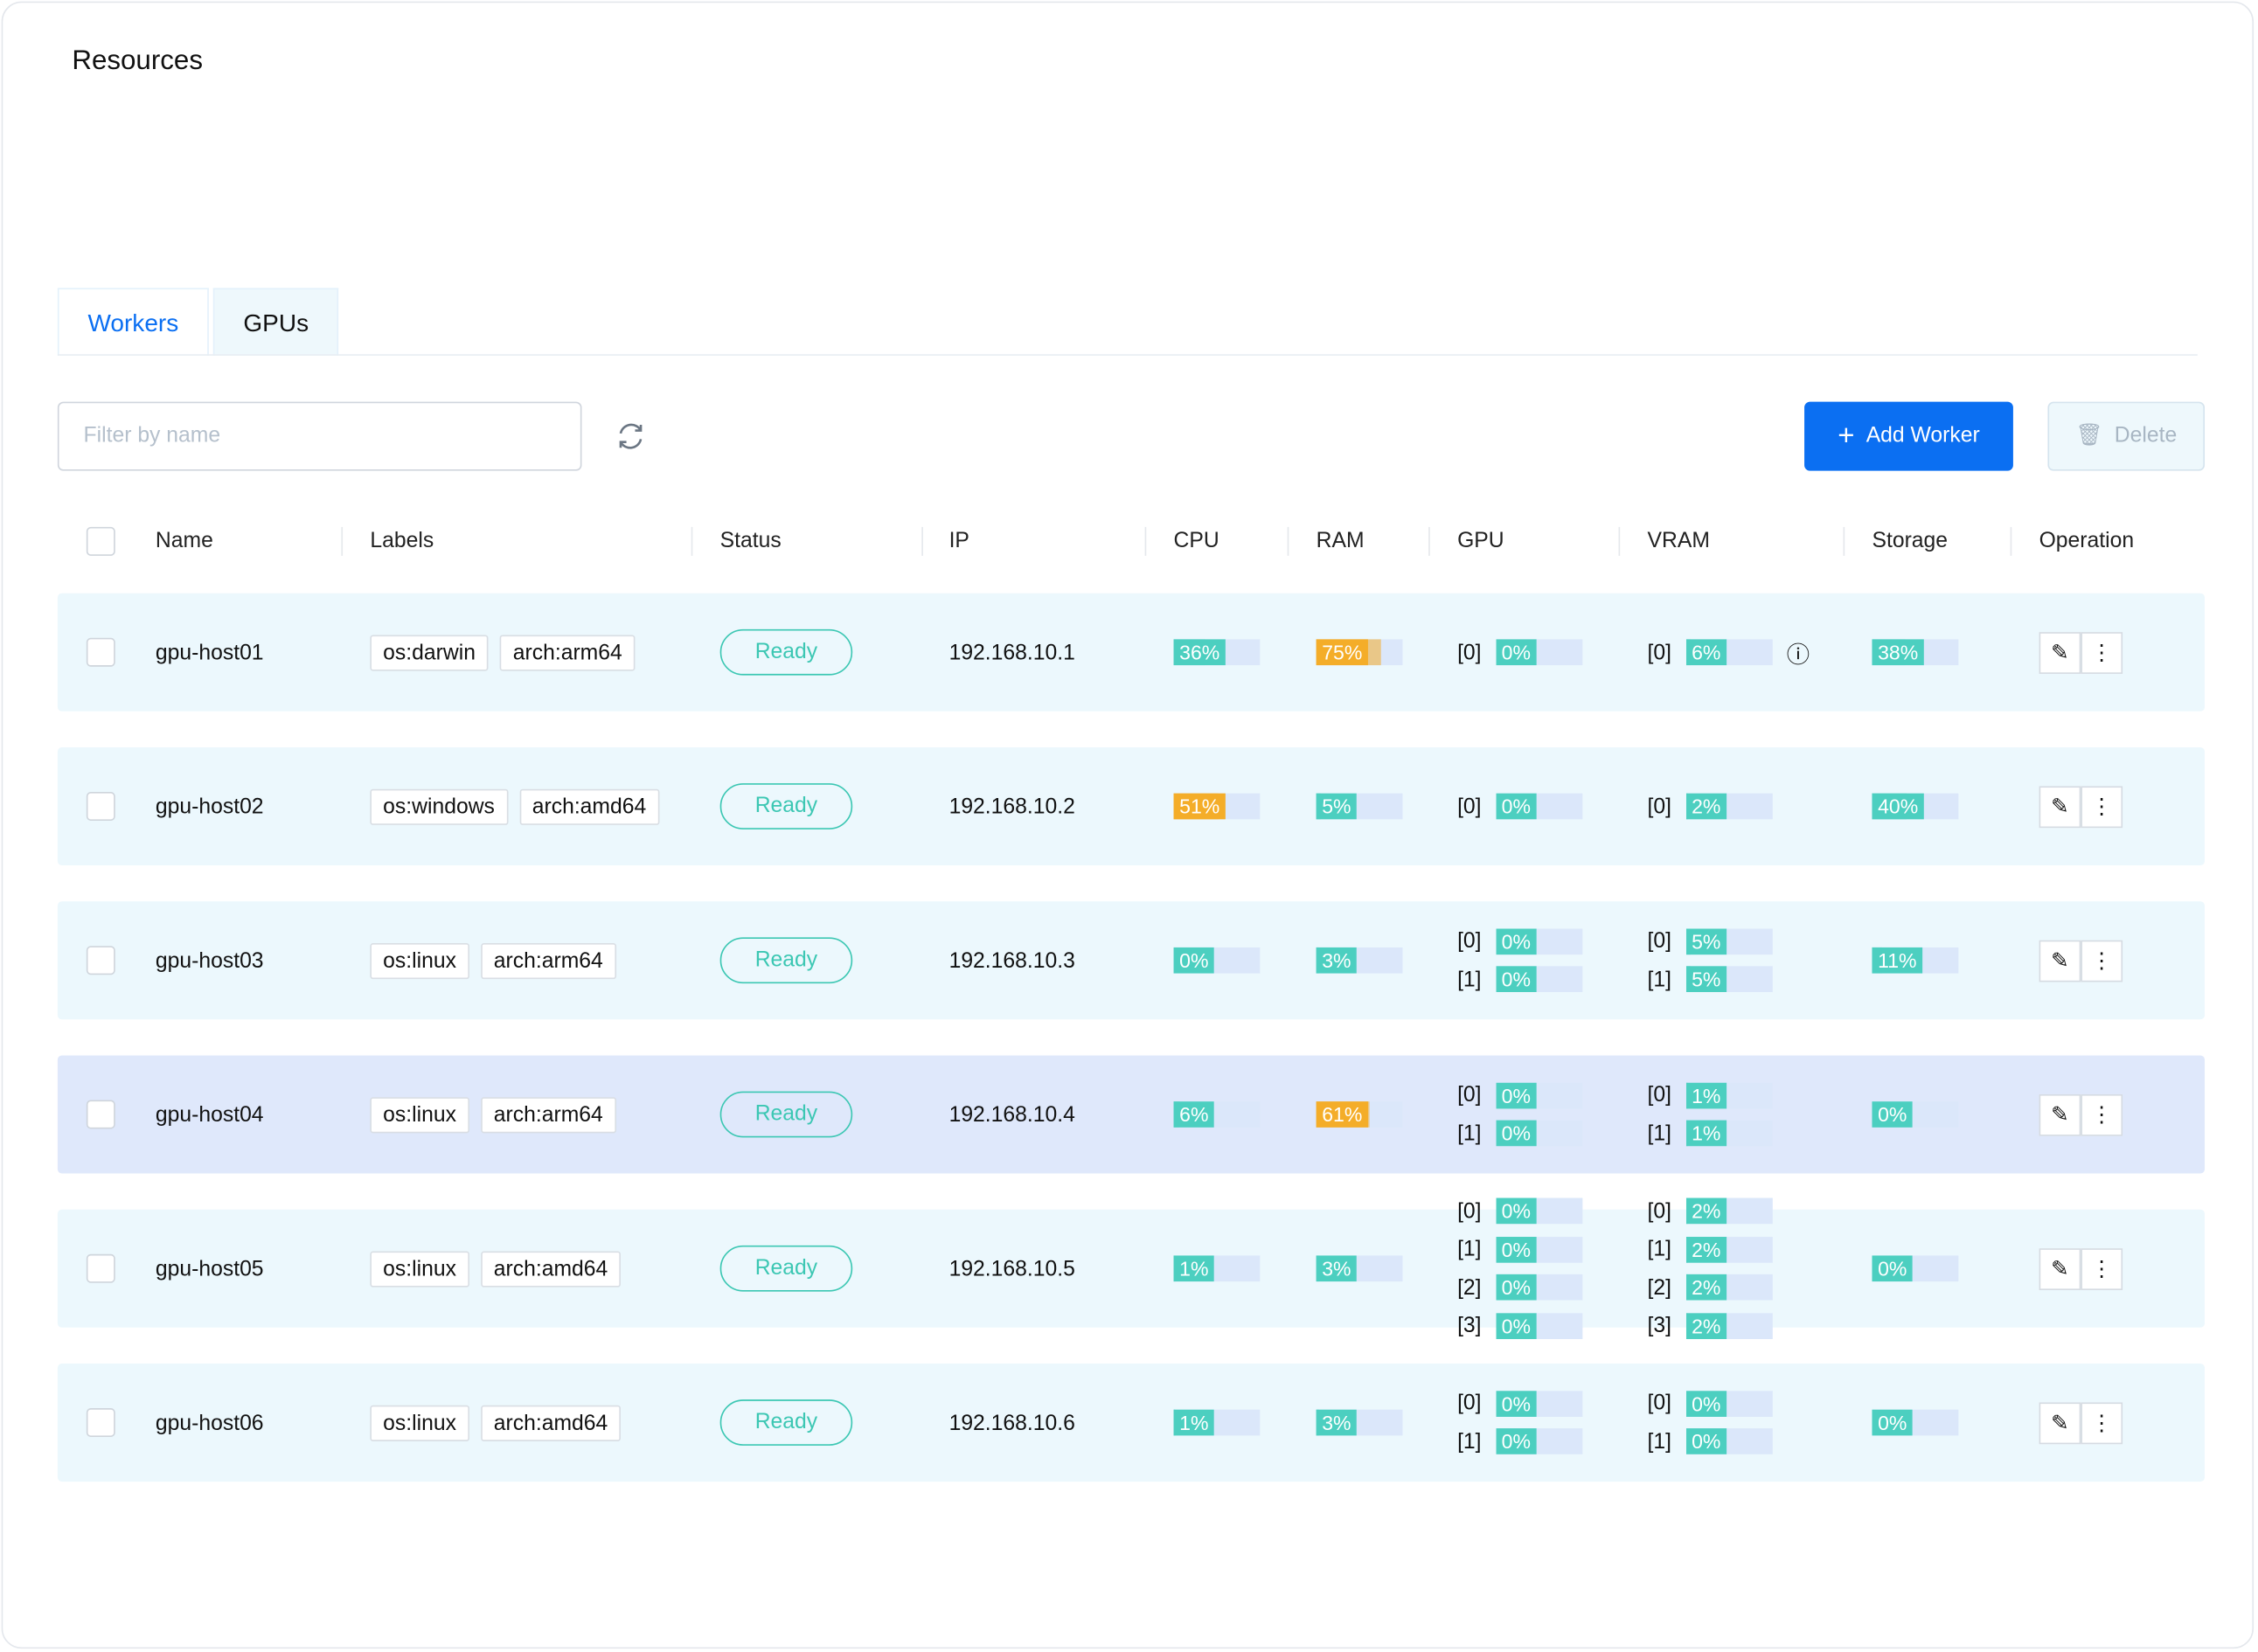 This screenshot has width=2258, height=1652. Describe the element at coordinates (1898, 653) in the screenshot. I see `usage-label: 38%` at that location.